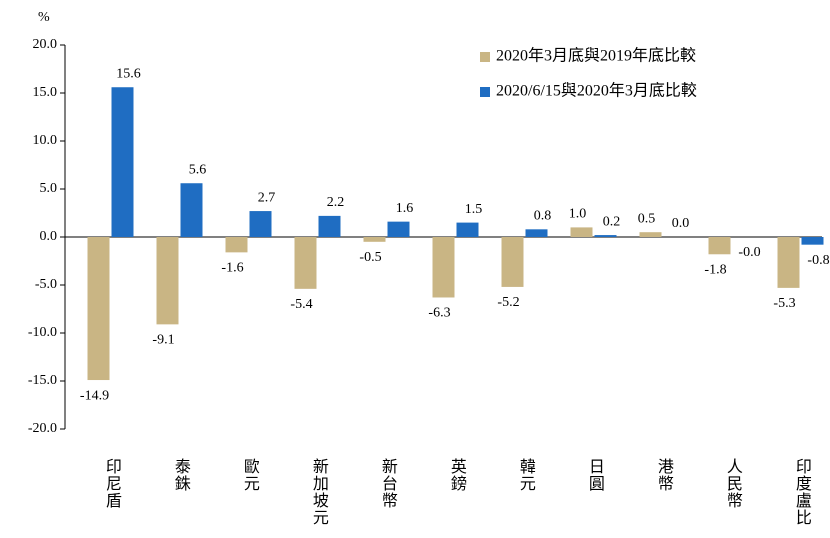 The height and width of the screenshot is (538, 830). What do you see at coordinates (163, 340) in the screenshot?
I see `value-label: -9.1` at bounding box center [163, 340].